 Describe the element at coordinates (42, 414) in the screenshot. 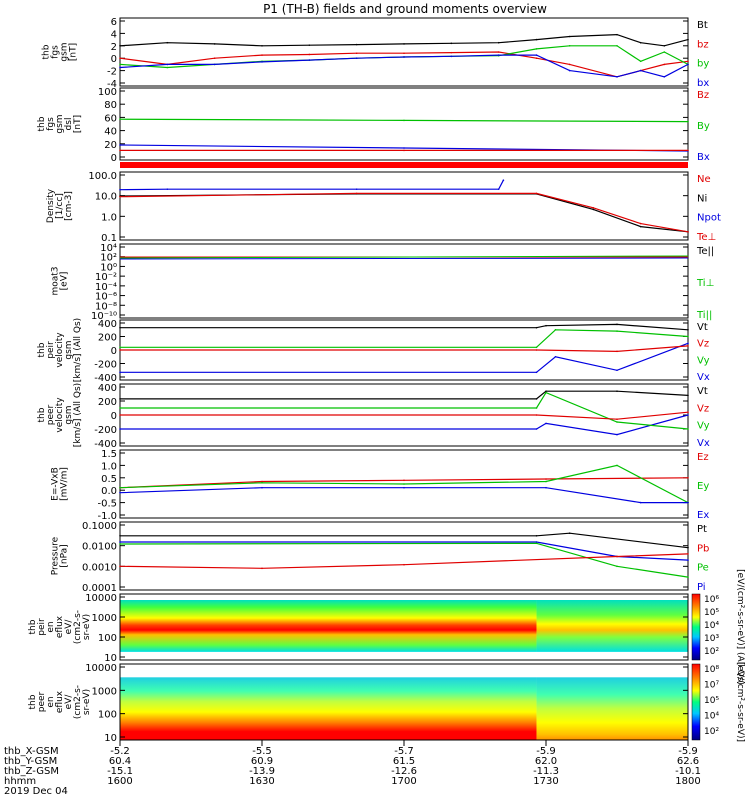

I see `ylabel-line: thb` at that location.